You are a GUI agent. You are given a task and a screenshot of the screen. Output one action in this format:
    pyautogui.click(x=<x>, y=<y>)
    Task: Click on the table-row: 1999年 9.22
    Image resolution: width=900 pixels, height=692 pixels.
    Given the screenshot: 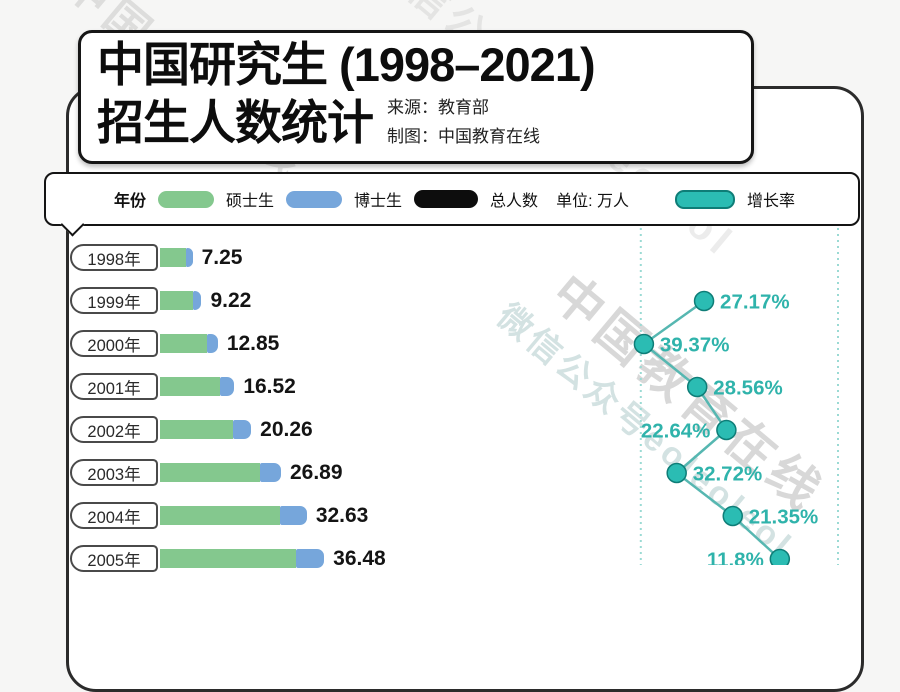 What is the action you would take?
    pyautogui.click(x=350, y=300)
    